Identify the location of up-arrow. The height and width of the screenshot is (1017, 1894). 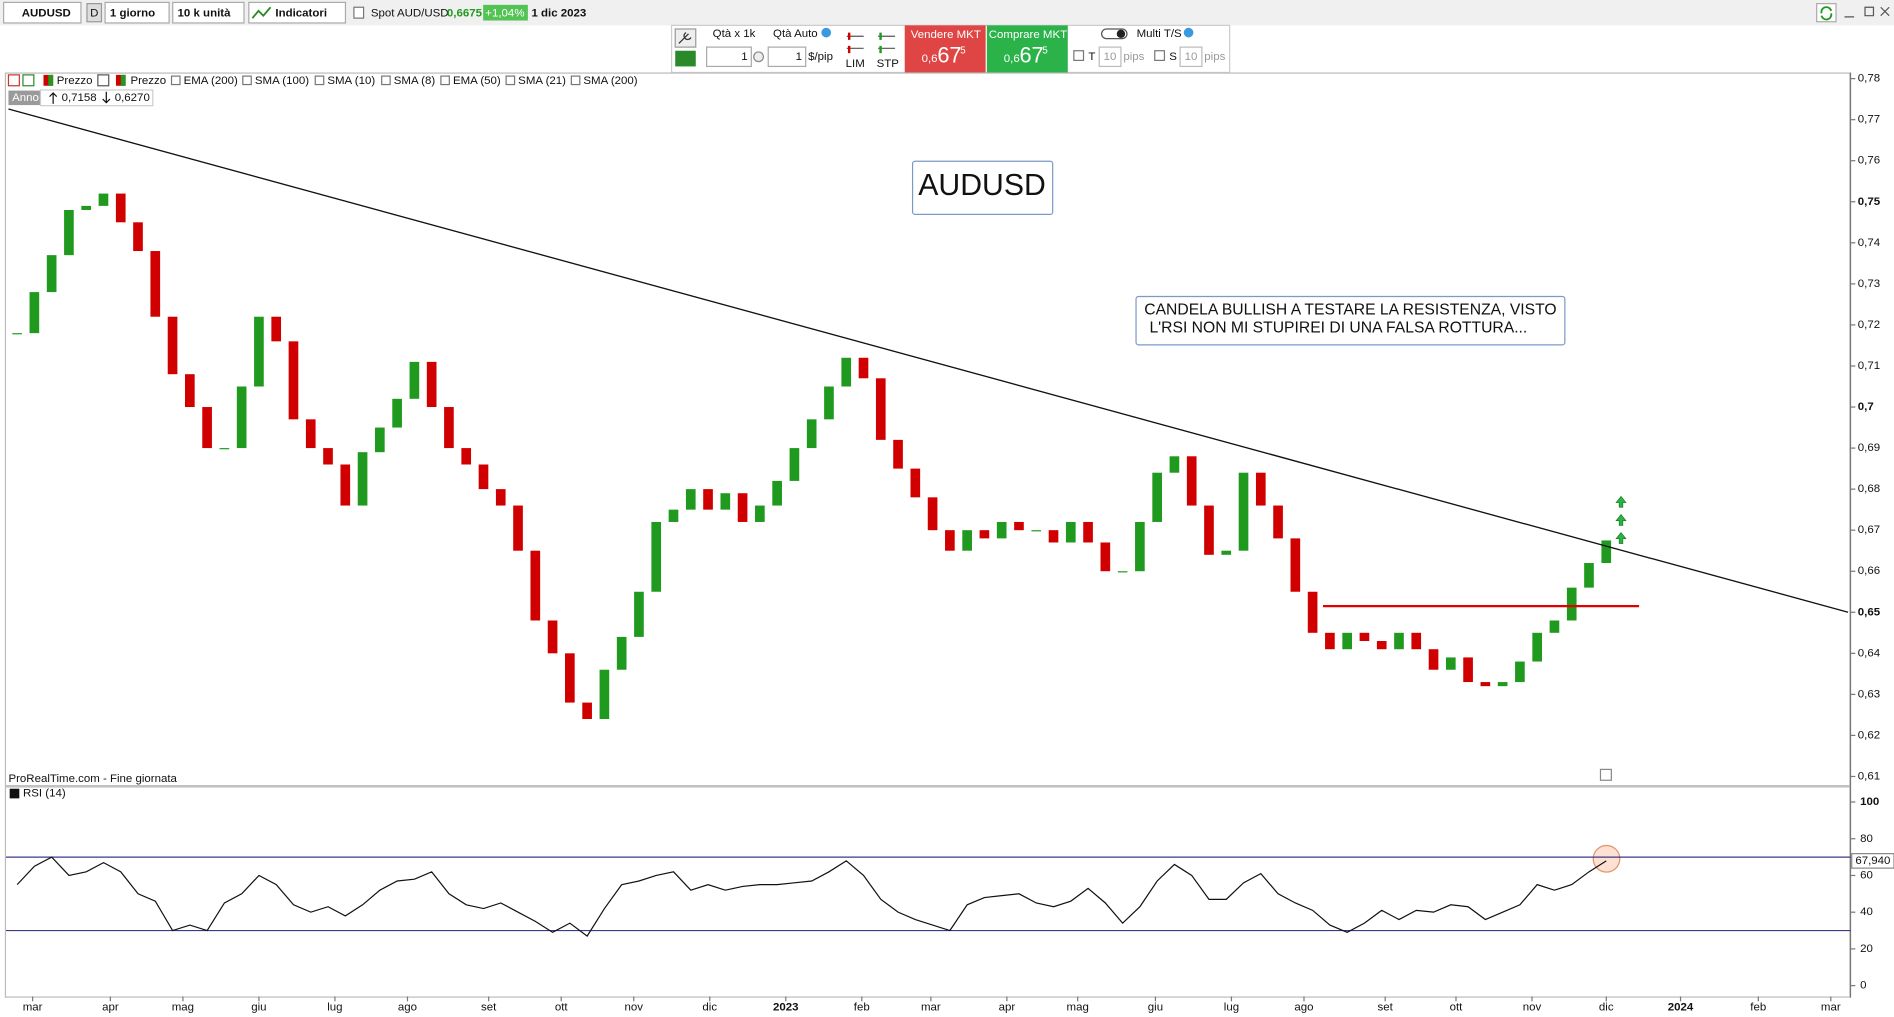
(53, 98).